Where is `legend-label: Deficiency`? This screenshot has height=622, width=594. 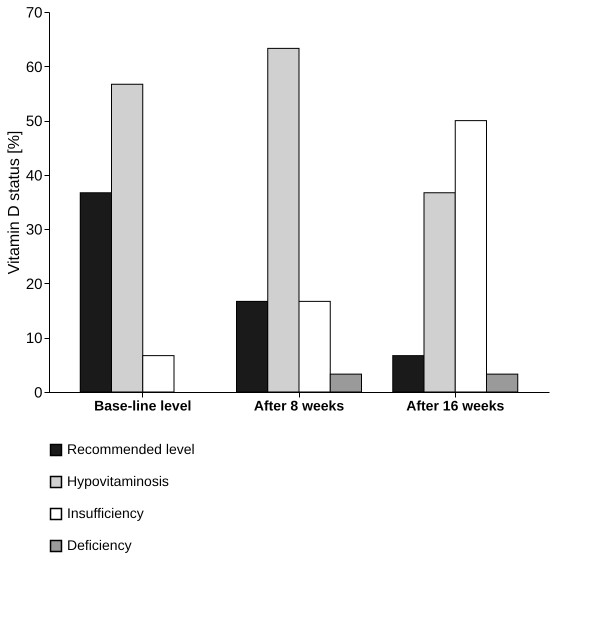
legend-label: Deficiency is located at coordinates (99, 545).